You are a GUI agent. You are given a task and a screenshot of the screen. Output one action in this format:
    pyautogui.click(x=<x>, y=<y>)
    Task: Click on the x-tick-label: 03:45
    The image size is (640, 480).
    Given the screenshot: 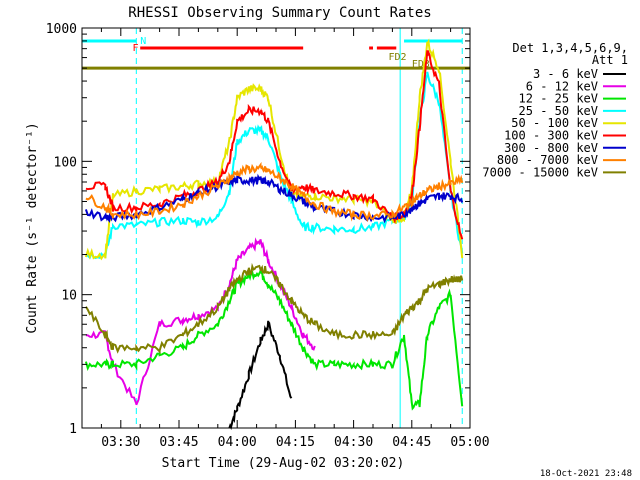 What is the action you would take?
    pyautogui.click(x=178, y=442)
    